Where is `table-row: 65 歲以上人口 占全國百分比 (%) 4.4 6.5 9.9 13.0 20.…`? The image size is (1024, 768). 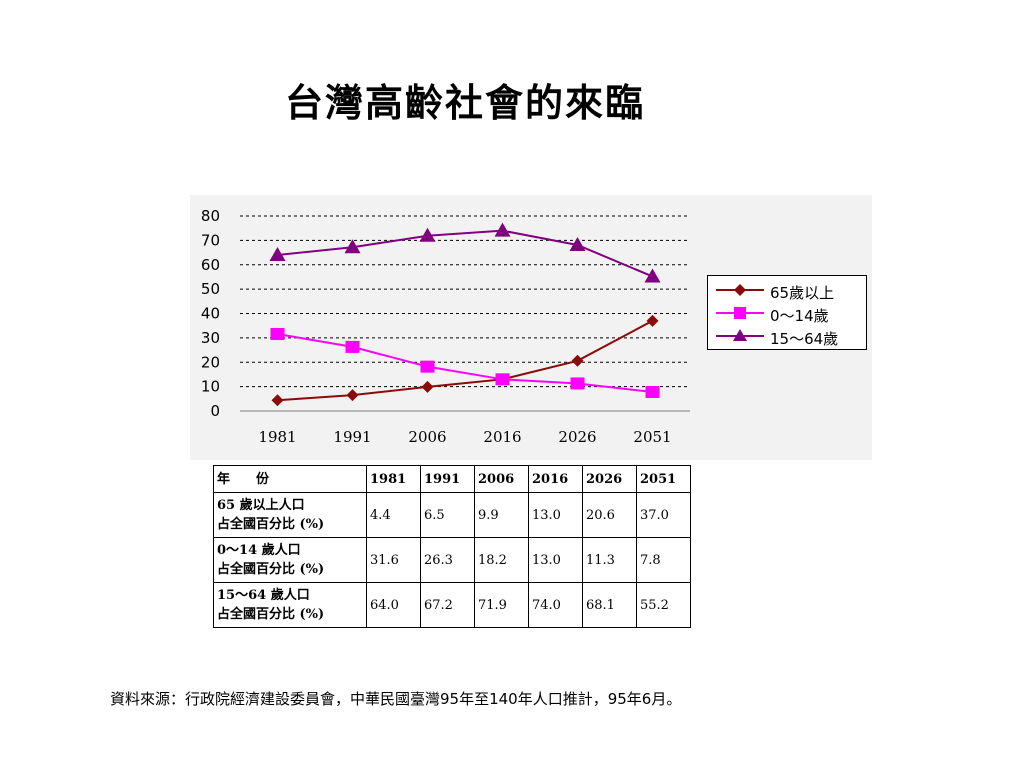 table-row: 65 歲以上人口 占全國百分比 (%) 4.4 6.5 9.9 13.0 20.… is located at coordinates (452, 515).